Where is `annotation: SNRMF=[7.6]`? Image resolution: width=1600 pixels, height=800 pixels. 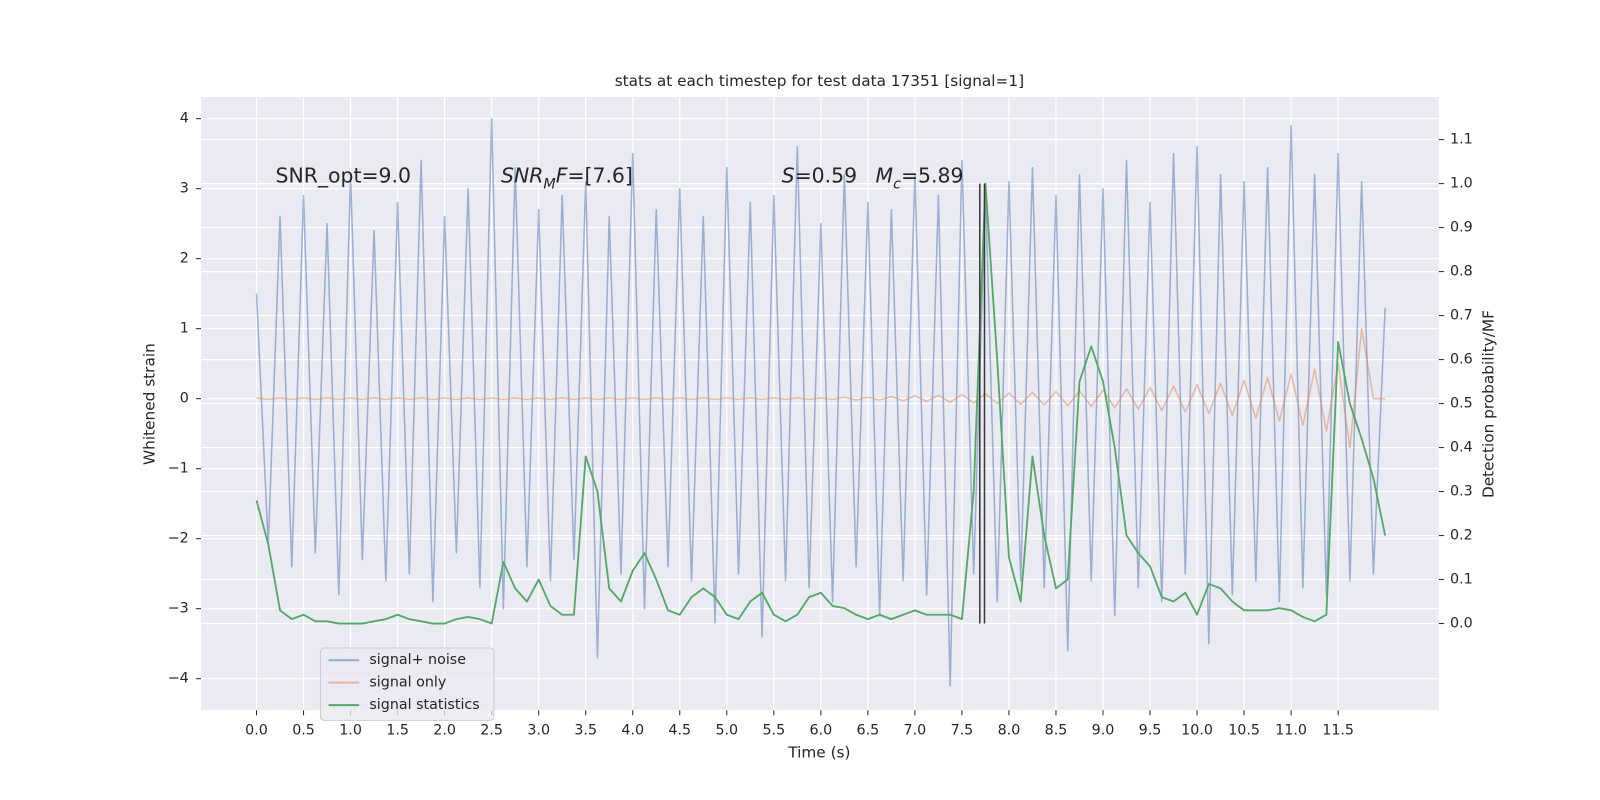 annotation: SNRMF=[7.6] is located at coordinates (567, 178).